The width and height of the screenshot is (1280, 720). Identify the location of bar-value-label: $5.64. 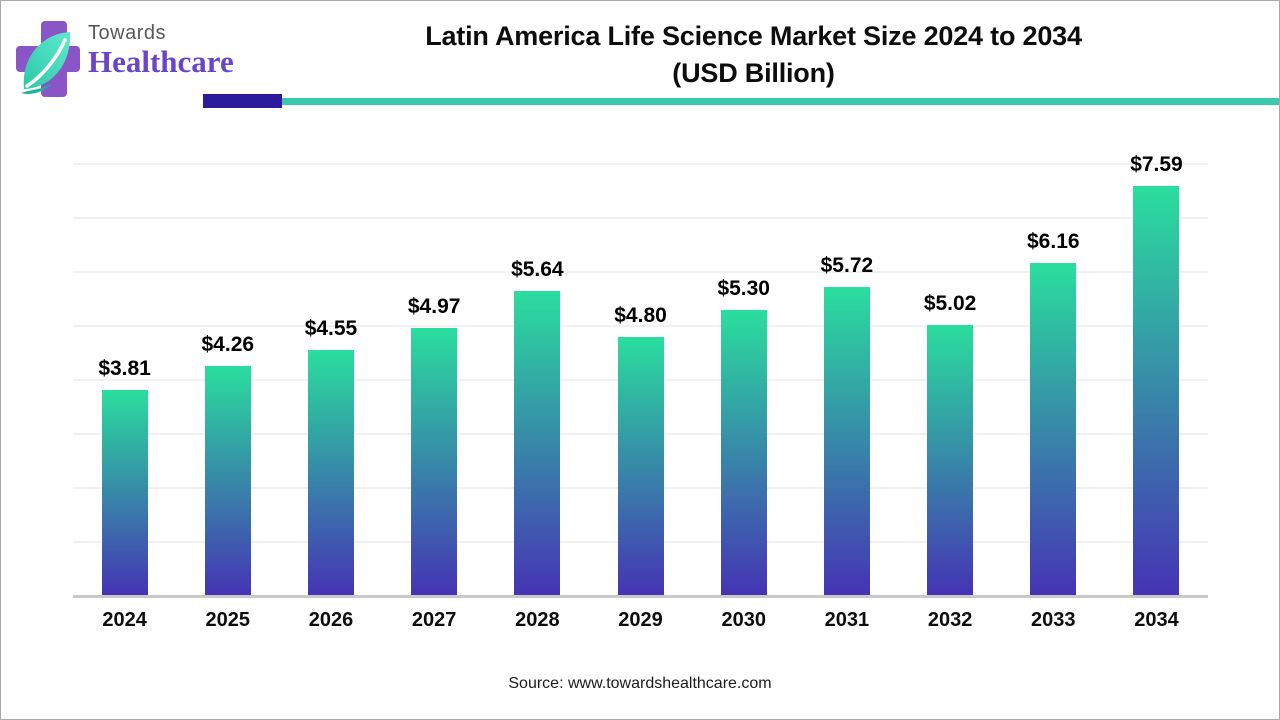
(537, 270).